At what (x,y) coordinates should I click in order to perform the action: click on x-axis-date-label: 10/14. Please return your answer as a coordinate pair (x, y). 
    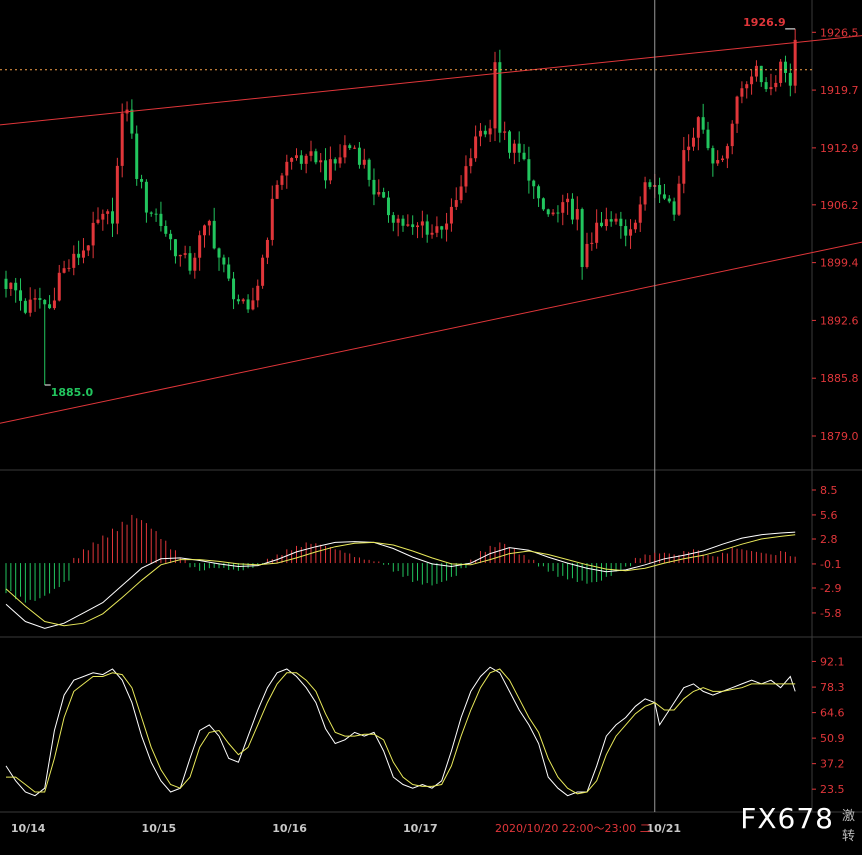
    Looking at the image, I should click on (28, 828).